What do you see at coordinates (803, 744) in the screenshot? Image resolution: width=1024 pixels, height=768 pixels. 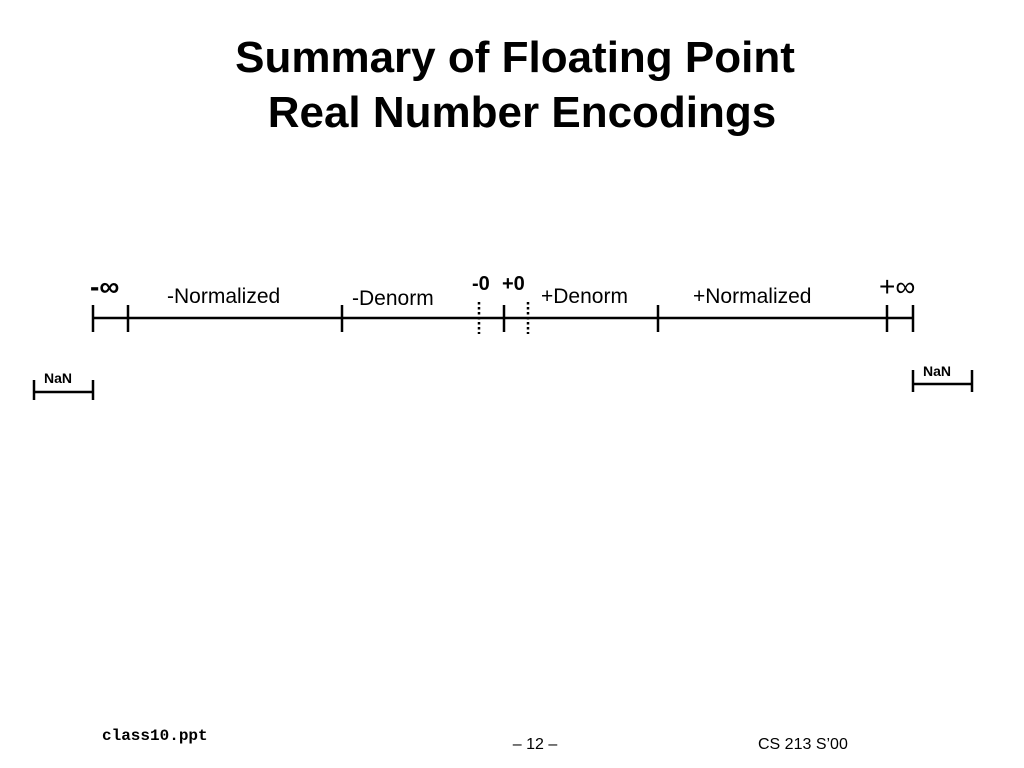 I see `footer-course: CS 213 S’00` at bounding box center [803, 744].